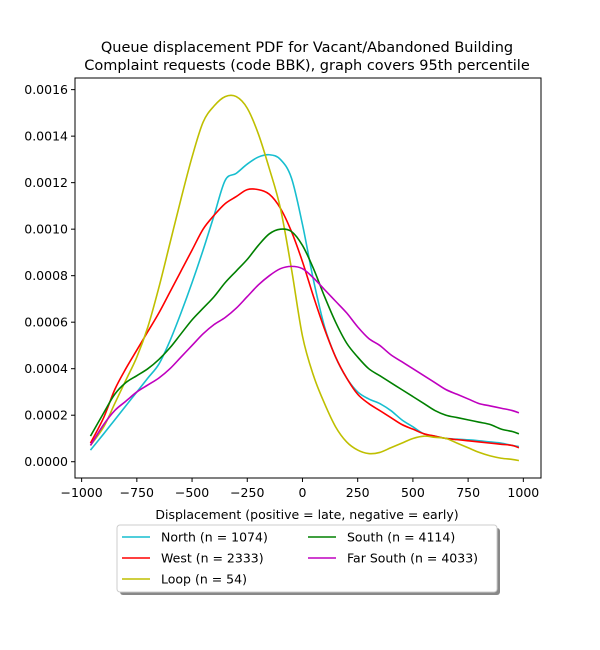  What do you see at coordinates (247, 492) in the screenshot?
I see `x-tick-label: −250` at bounding box center [247, 492].